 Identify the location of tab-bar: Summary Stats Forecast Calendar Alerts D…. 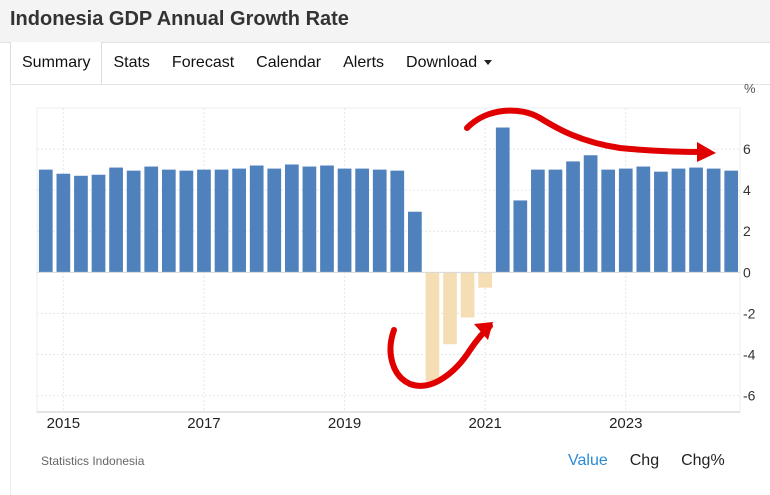
(256, 63).